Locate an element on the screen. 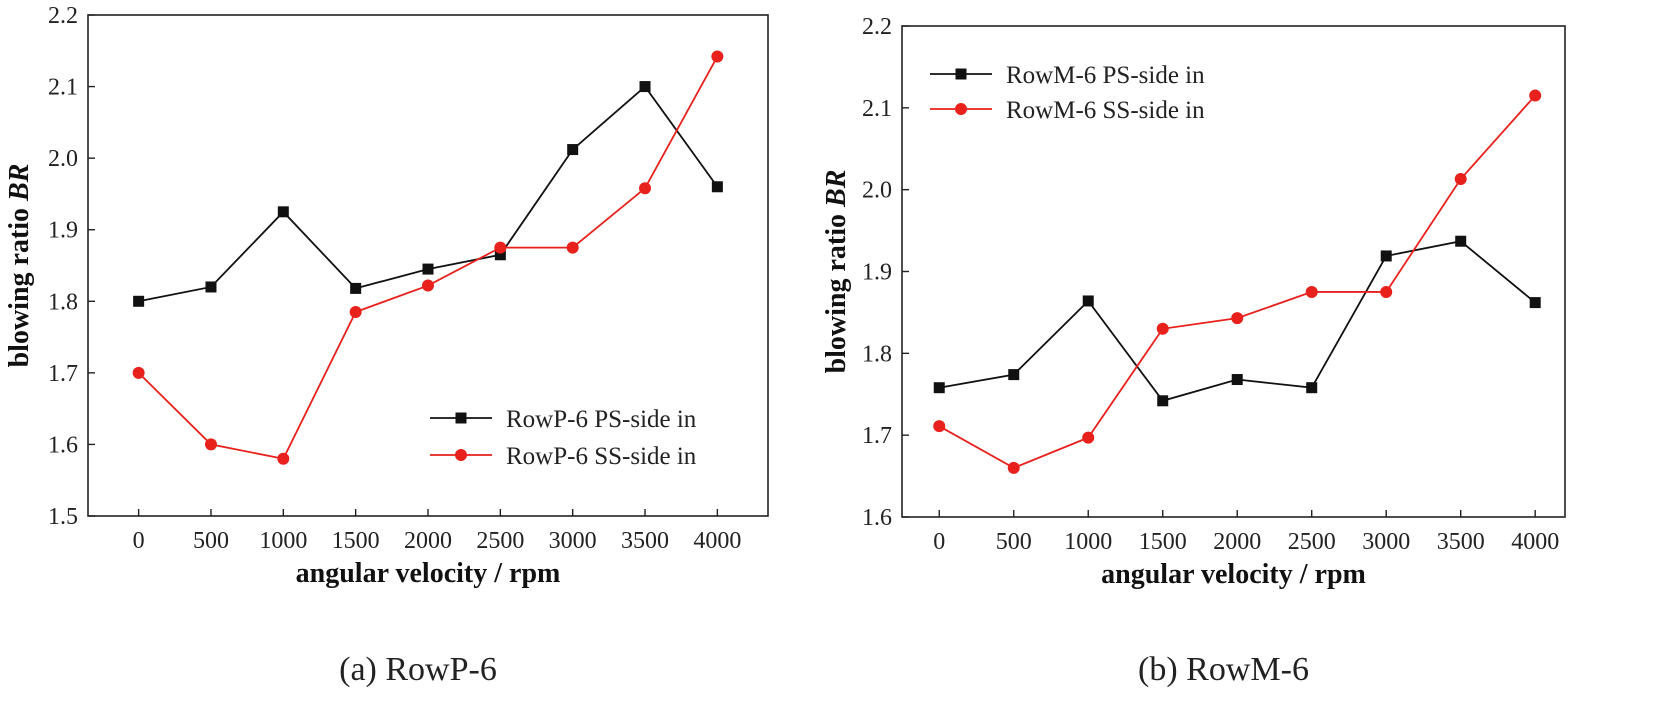  y-tick-label: 1.5 is located at coordinates (63, 517).